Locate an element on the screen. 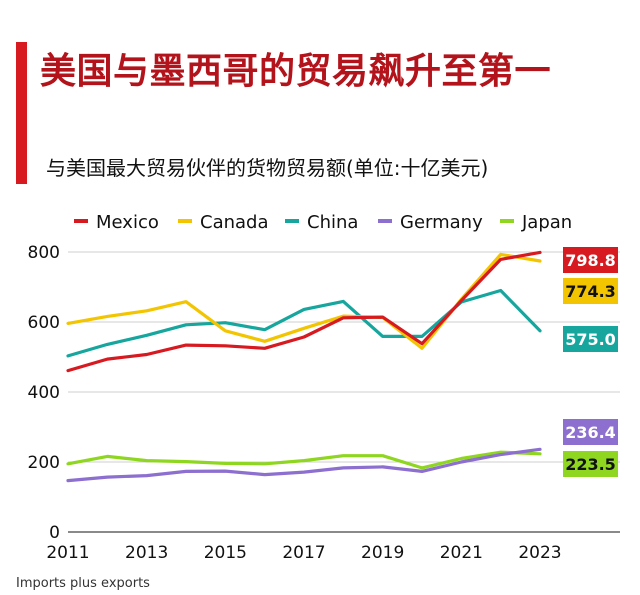 The height and width of the screenshot is (595, 640). x-tick-label: 2019 is located at coordinates (382, 553).